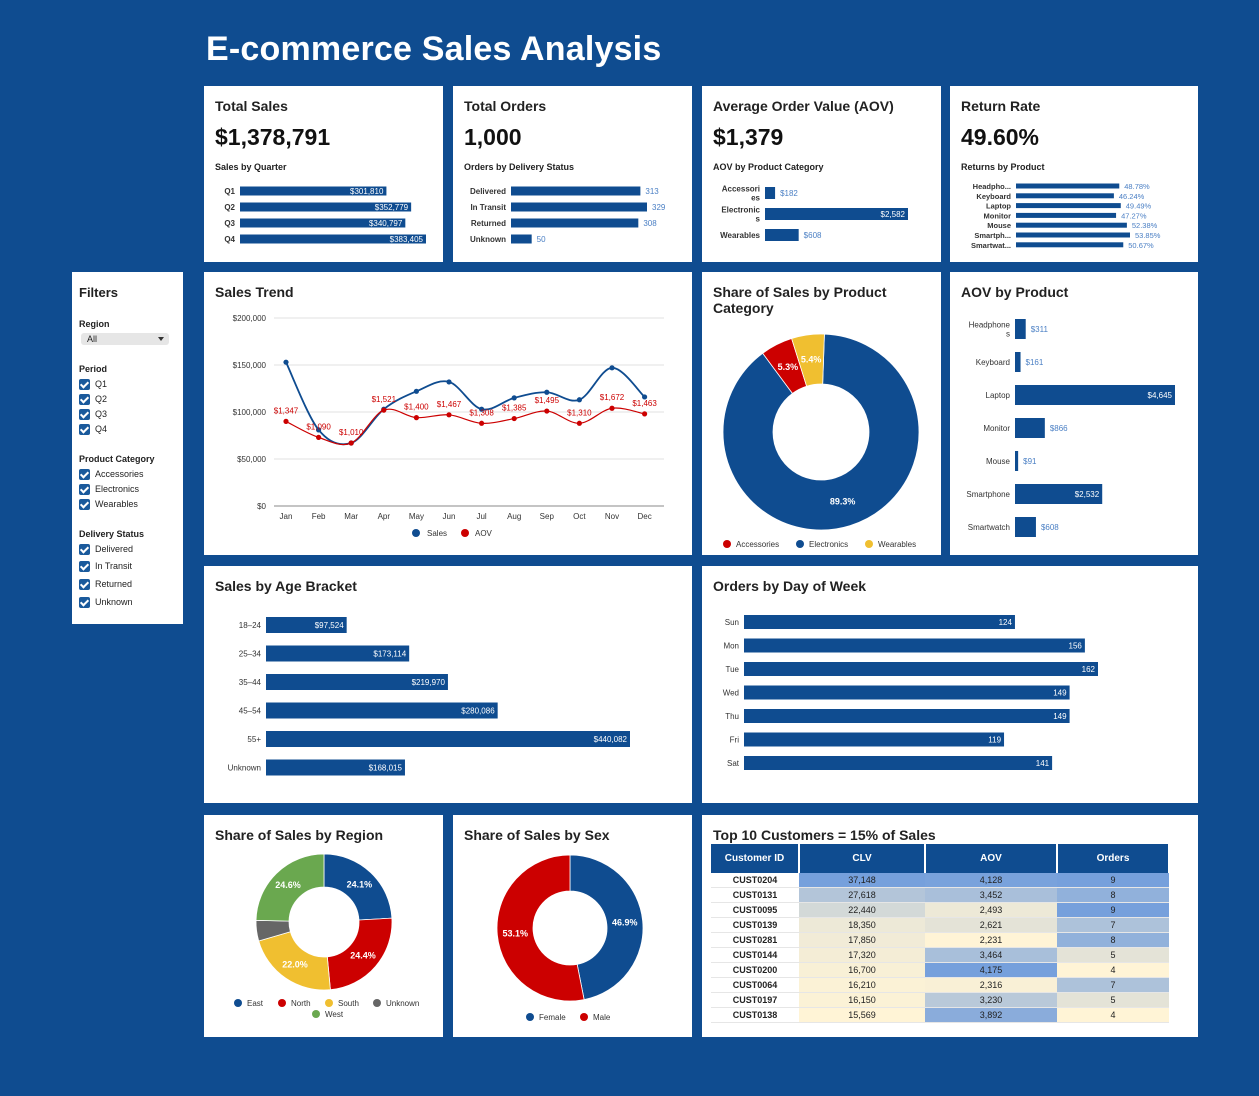 Image resolution: width=1259 pixels, height=1096 pixels. What do you see at coordinates (1141, 245) in the screenshot?
I see `data-label: 50.67%` at bounding box center [1141, 245].